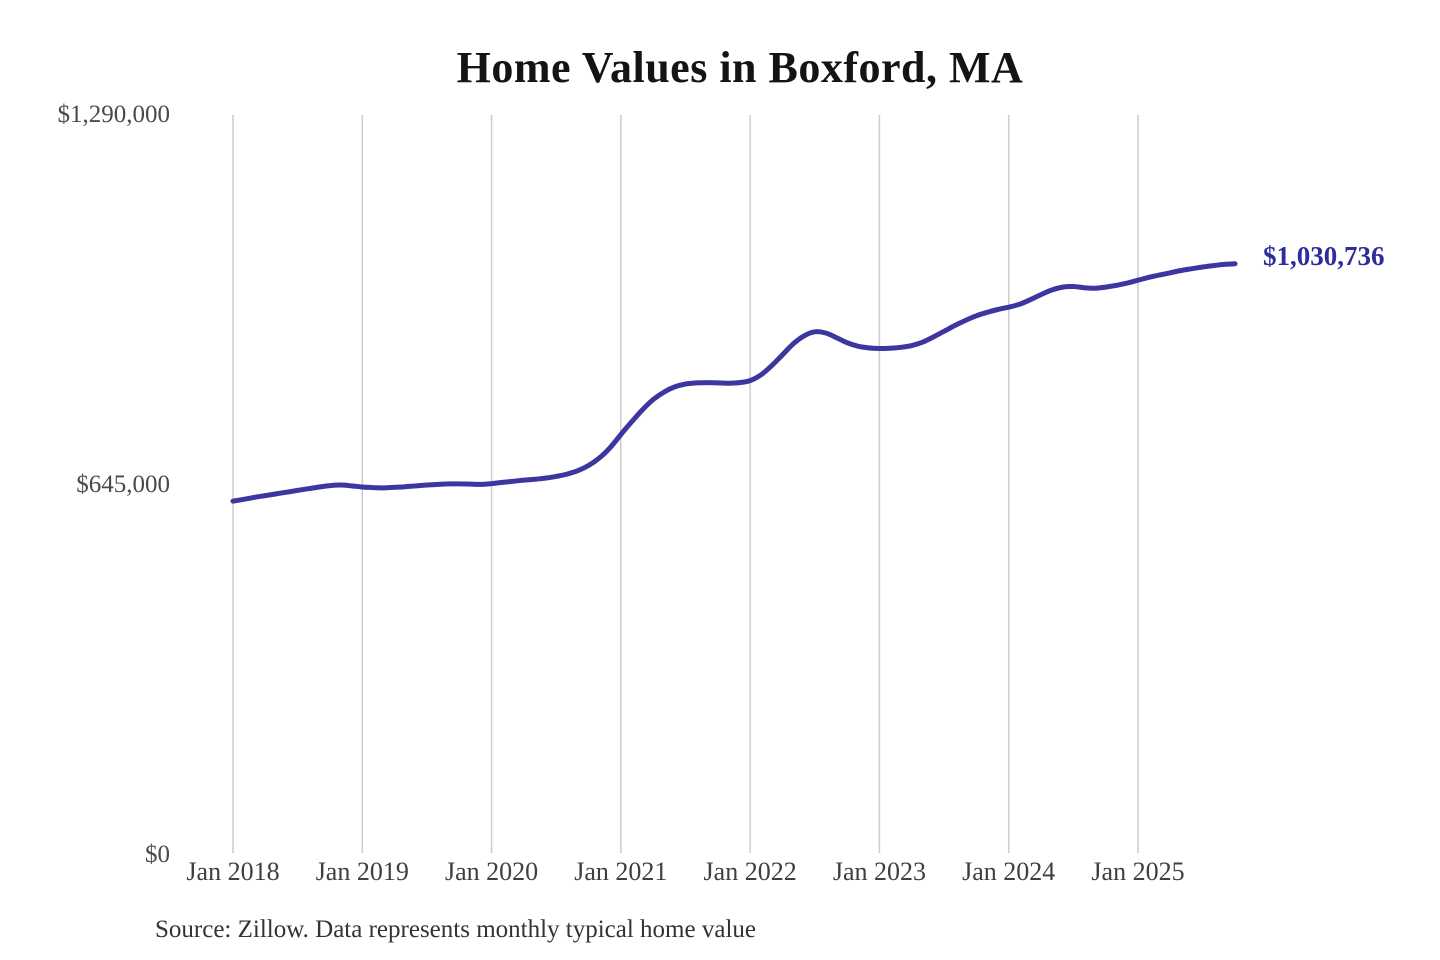  What do you see at coordinates (114, 114) in the screenshot?
I see `y-tick-label: $1,290,000` at bounding box center [114, 114].